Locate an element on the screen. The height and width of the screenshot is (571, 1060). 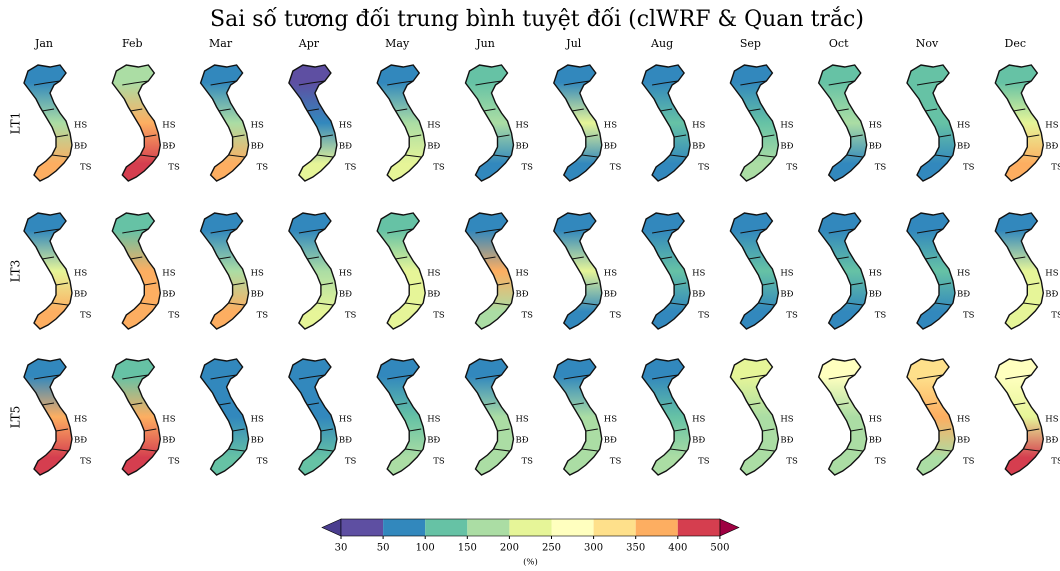
colorbar-tick-label: 500 is located at coordinates (719, 548).